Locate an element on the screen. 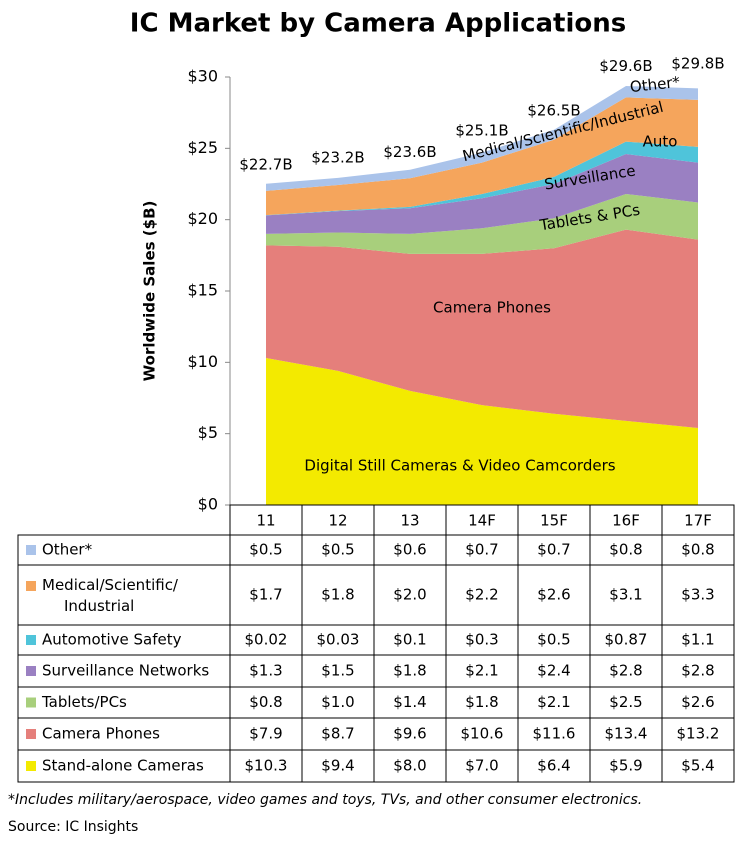 Image resolution: width=750 pixels, height=849 pixels. legend-label: Stand-alone Cameras is located at coordinates (123, 766).